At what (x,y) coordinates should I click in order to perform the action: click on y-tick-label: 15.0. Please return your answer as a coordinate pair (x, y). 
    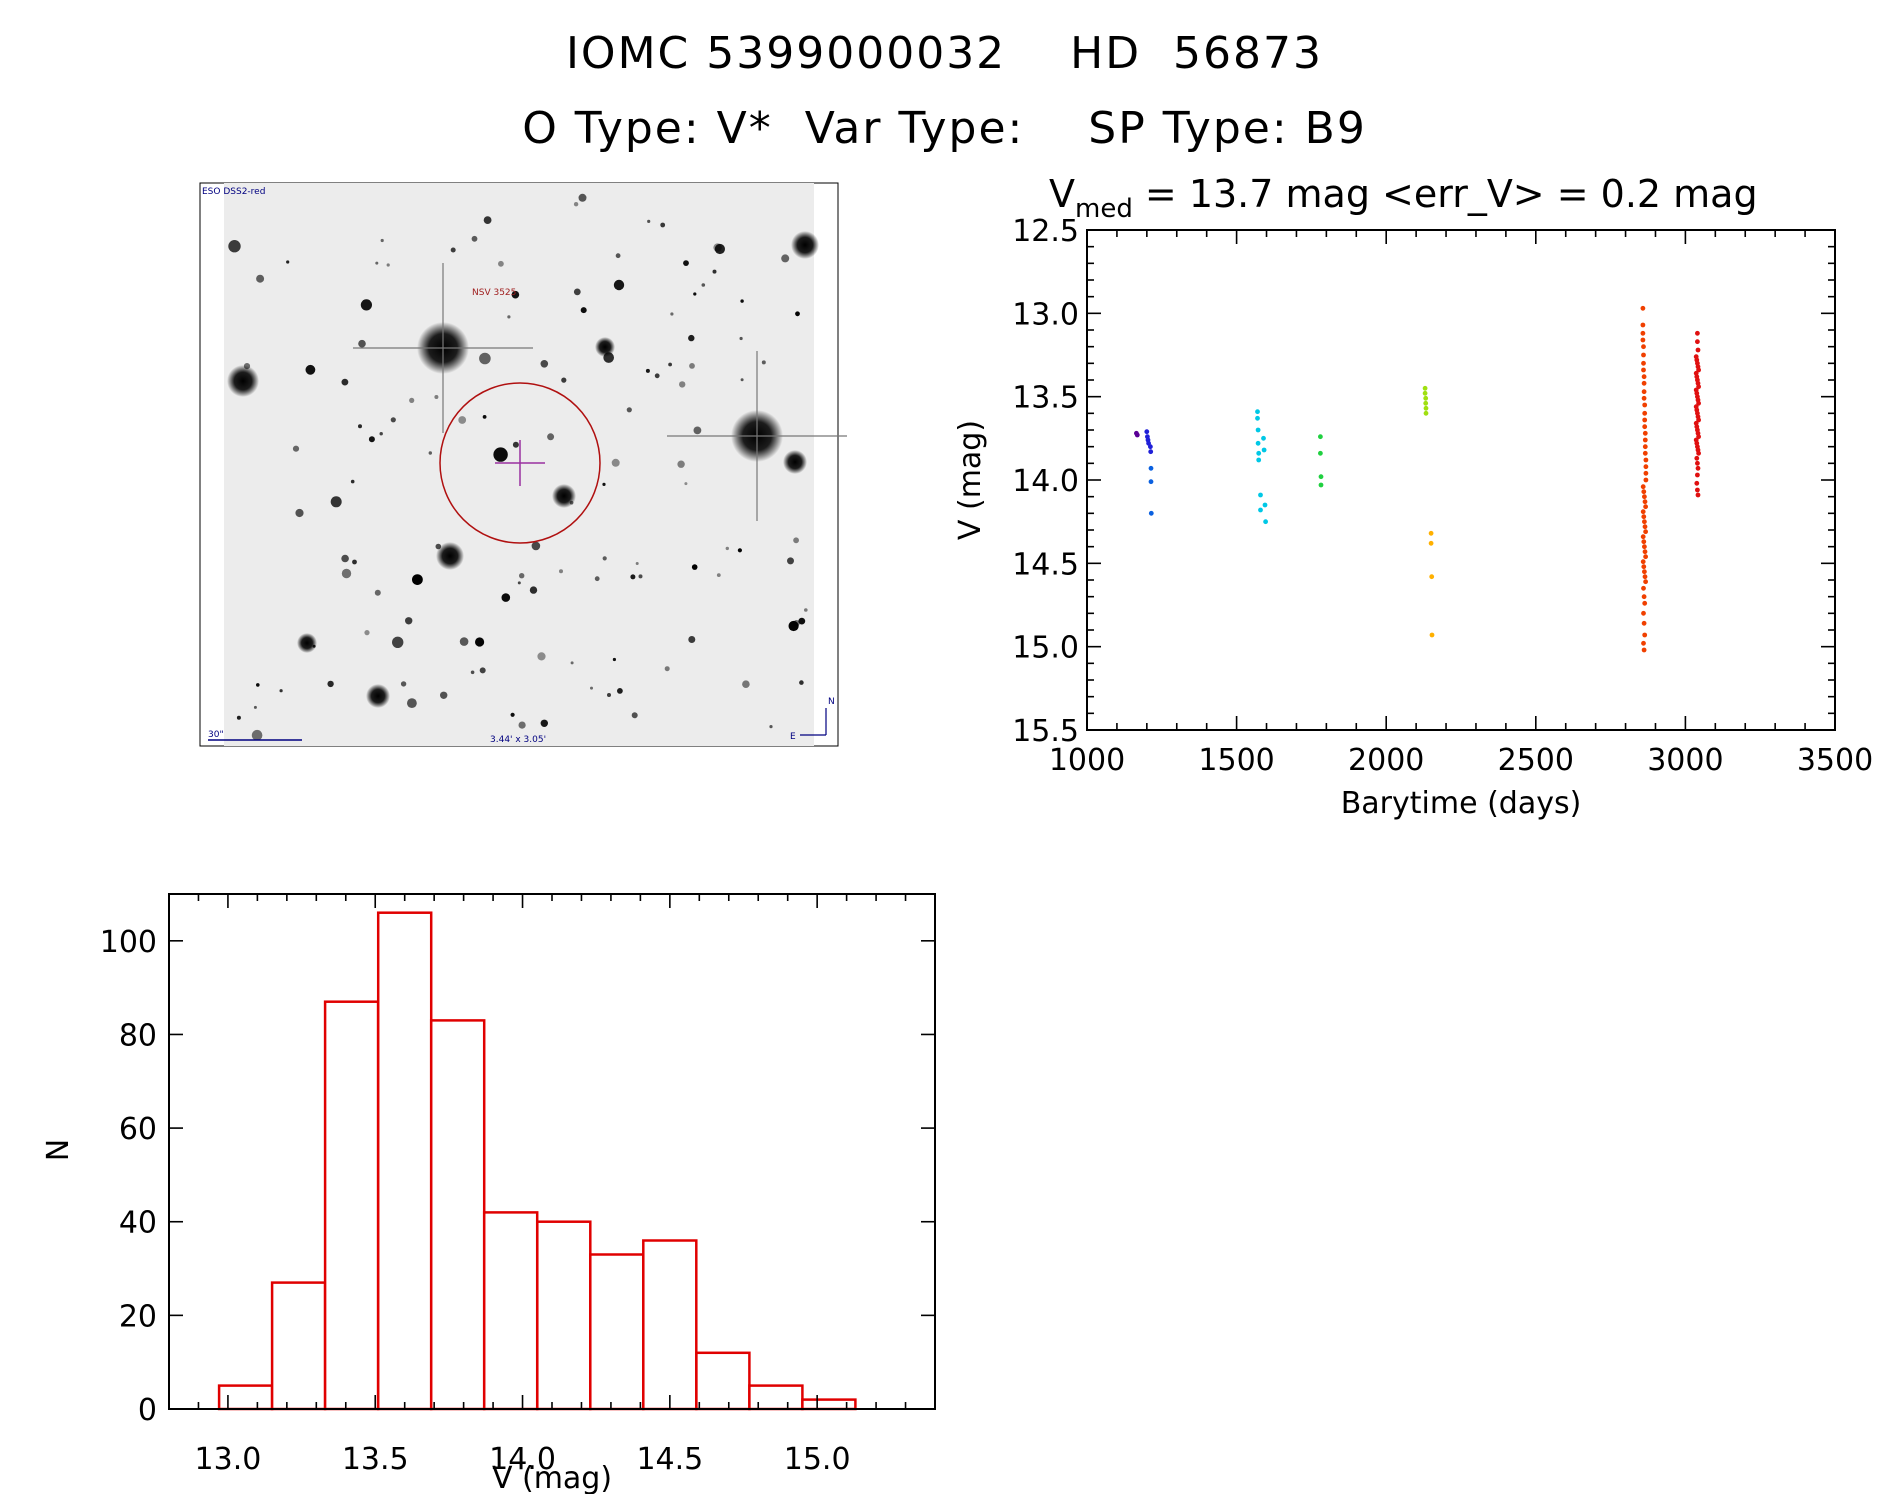
    Looking at the image, I should click on (1045, 648).